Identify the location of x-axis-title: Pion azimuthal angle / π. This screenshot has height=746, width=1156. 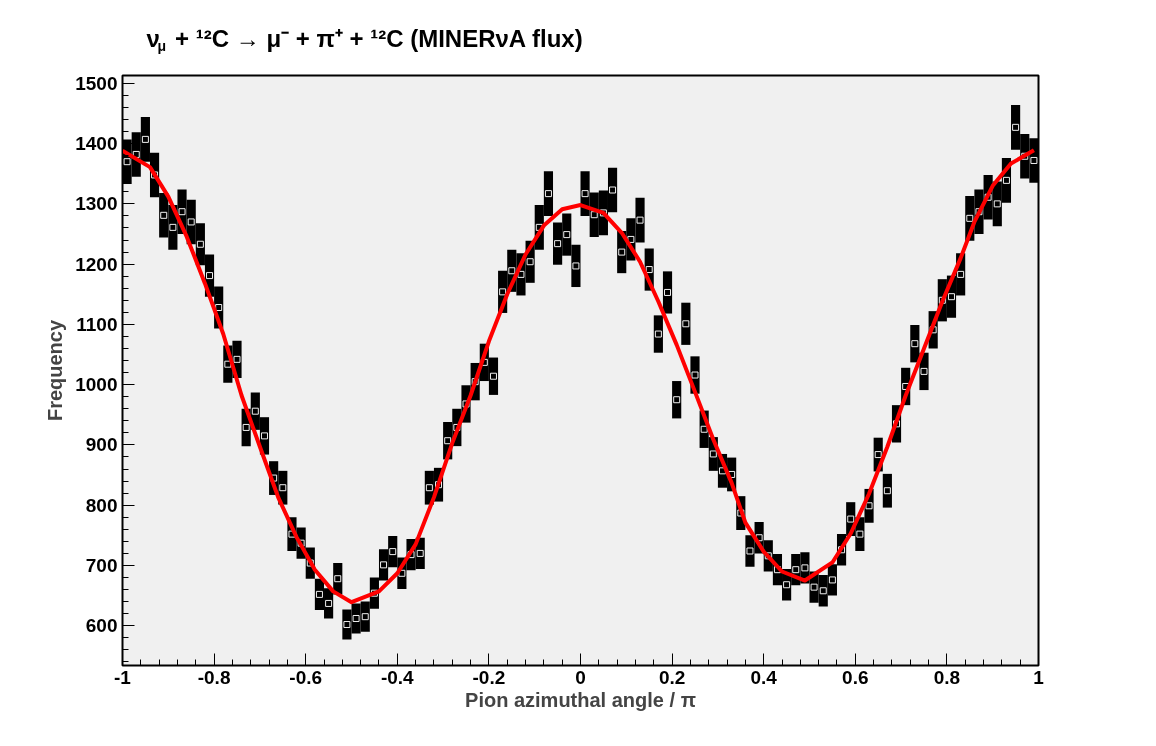
(580, 699).